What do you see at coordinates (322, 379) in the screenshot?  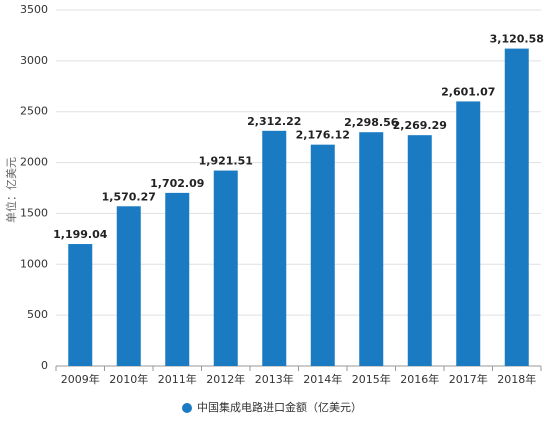 I see `x-tick-label: 2014年` at bounding box center [322, 379].